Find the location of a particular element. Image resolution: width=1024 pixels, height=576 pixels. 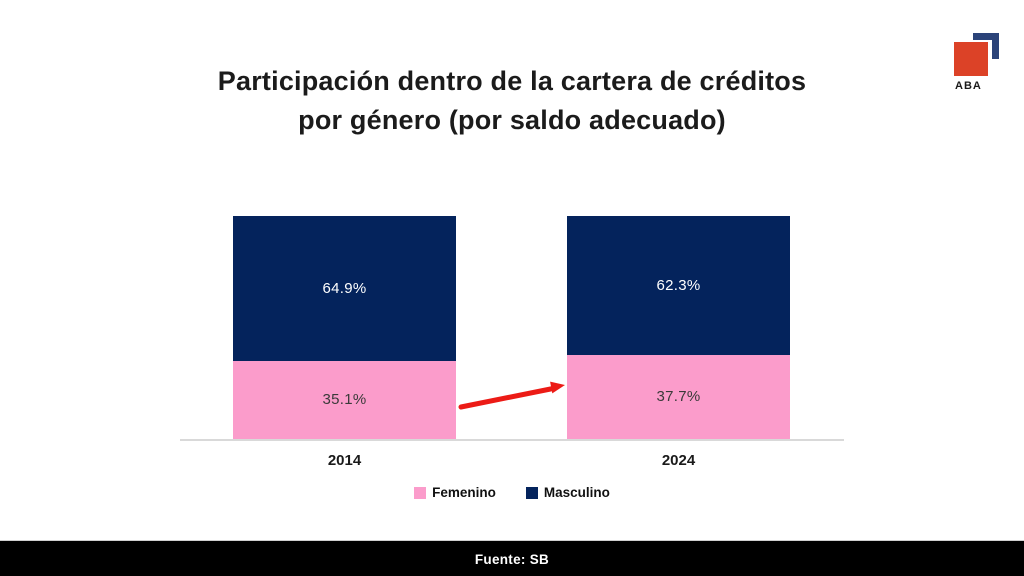

bar-2024-masculino-value: 62.3% is located at coordinates (678, 285).